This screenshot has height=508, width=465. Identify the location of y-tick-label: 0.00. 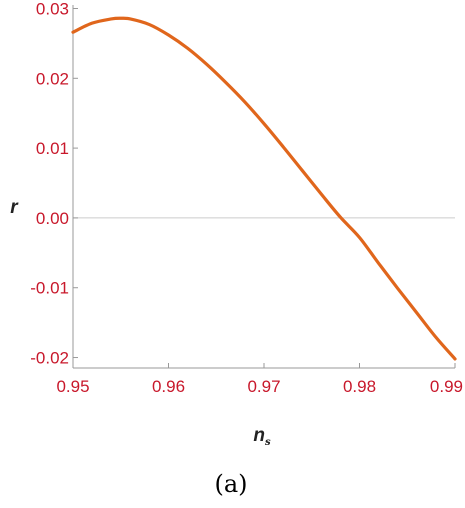
(52, 218).